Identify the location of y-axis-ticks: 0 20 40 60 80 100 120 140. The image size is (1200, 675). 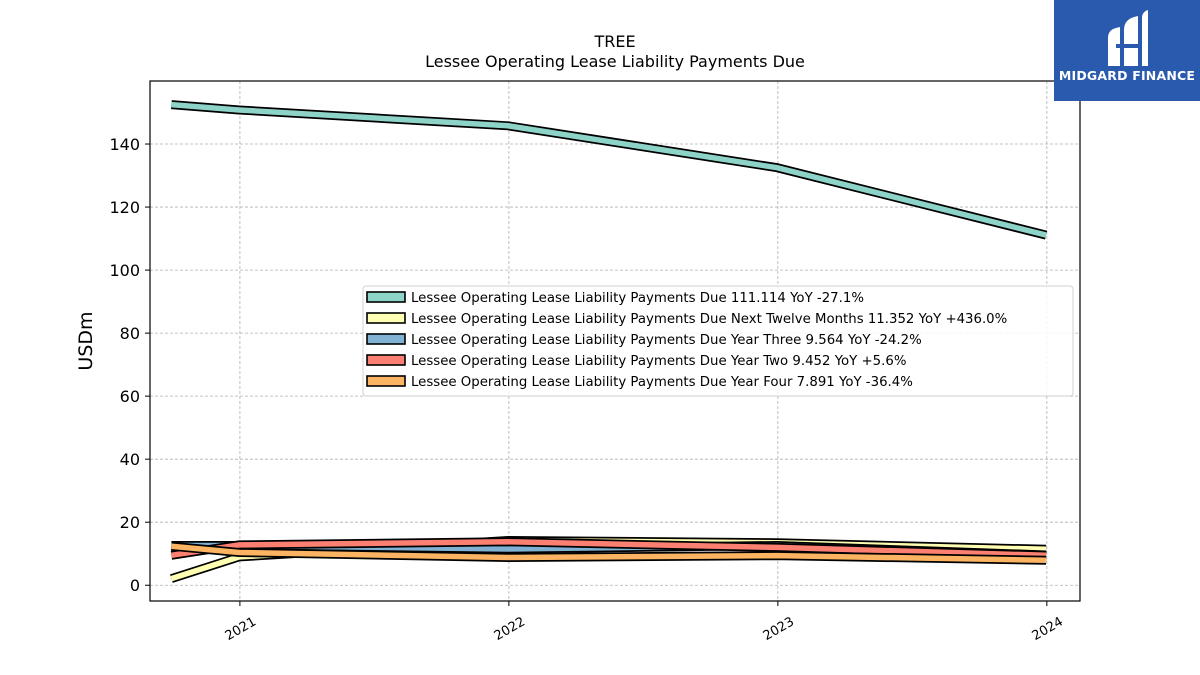
(129, 365).